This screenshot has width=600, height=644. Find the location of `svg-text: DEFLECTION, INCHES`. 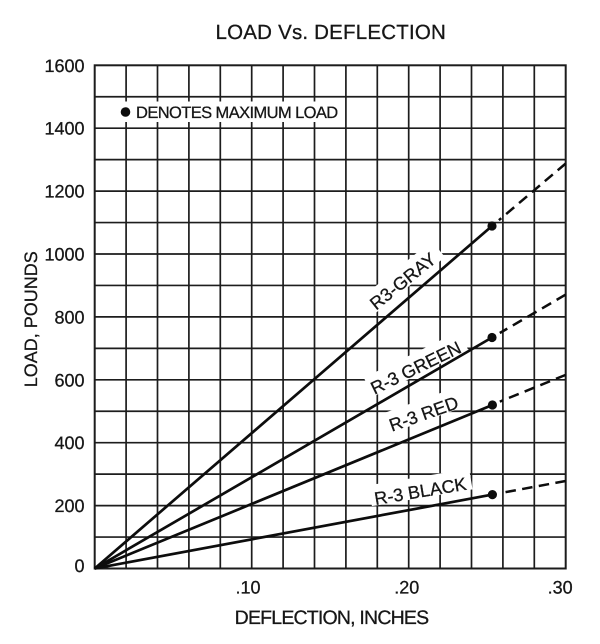

svg-text: DEFLECTION, INCHES is located at coordinates (332, 618).